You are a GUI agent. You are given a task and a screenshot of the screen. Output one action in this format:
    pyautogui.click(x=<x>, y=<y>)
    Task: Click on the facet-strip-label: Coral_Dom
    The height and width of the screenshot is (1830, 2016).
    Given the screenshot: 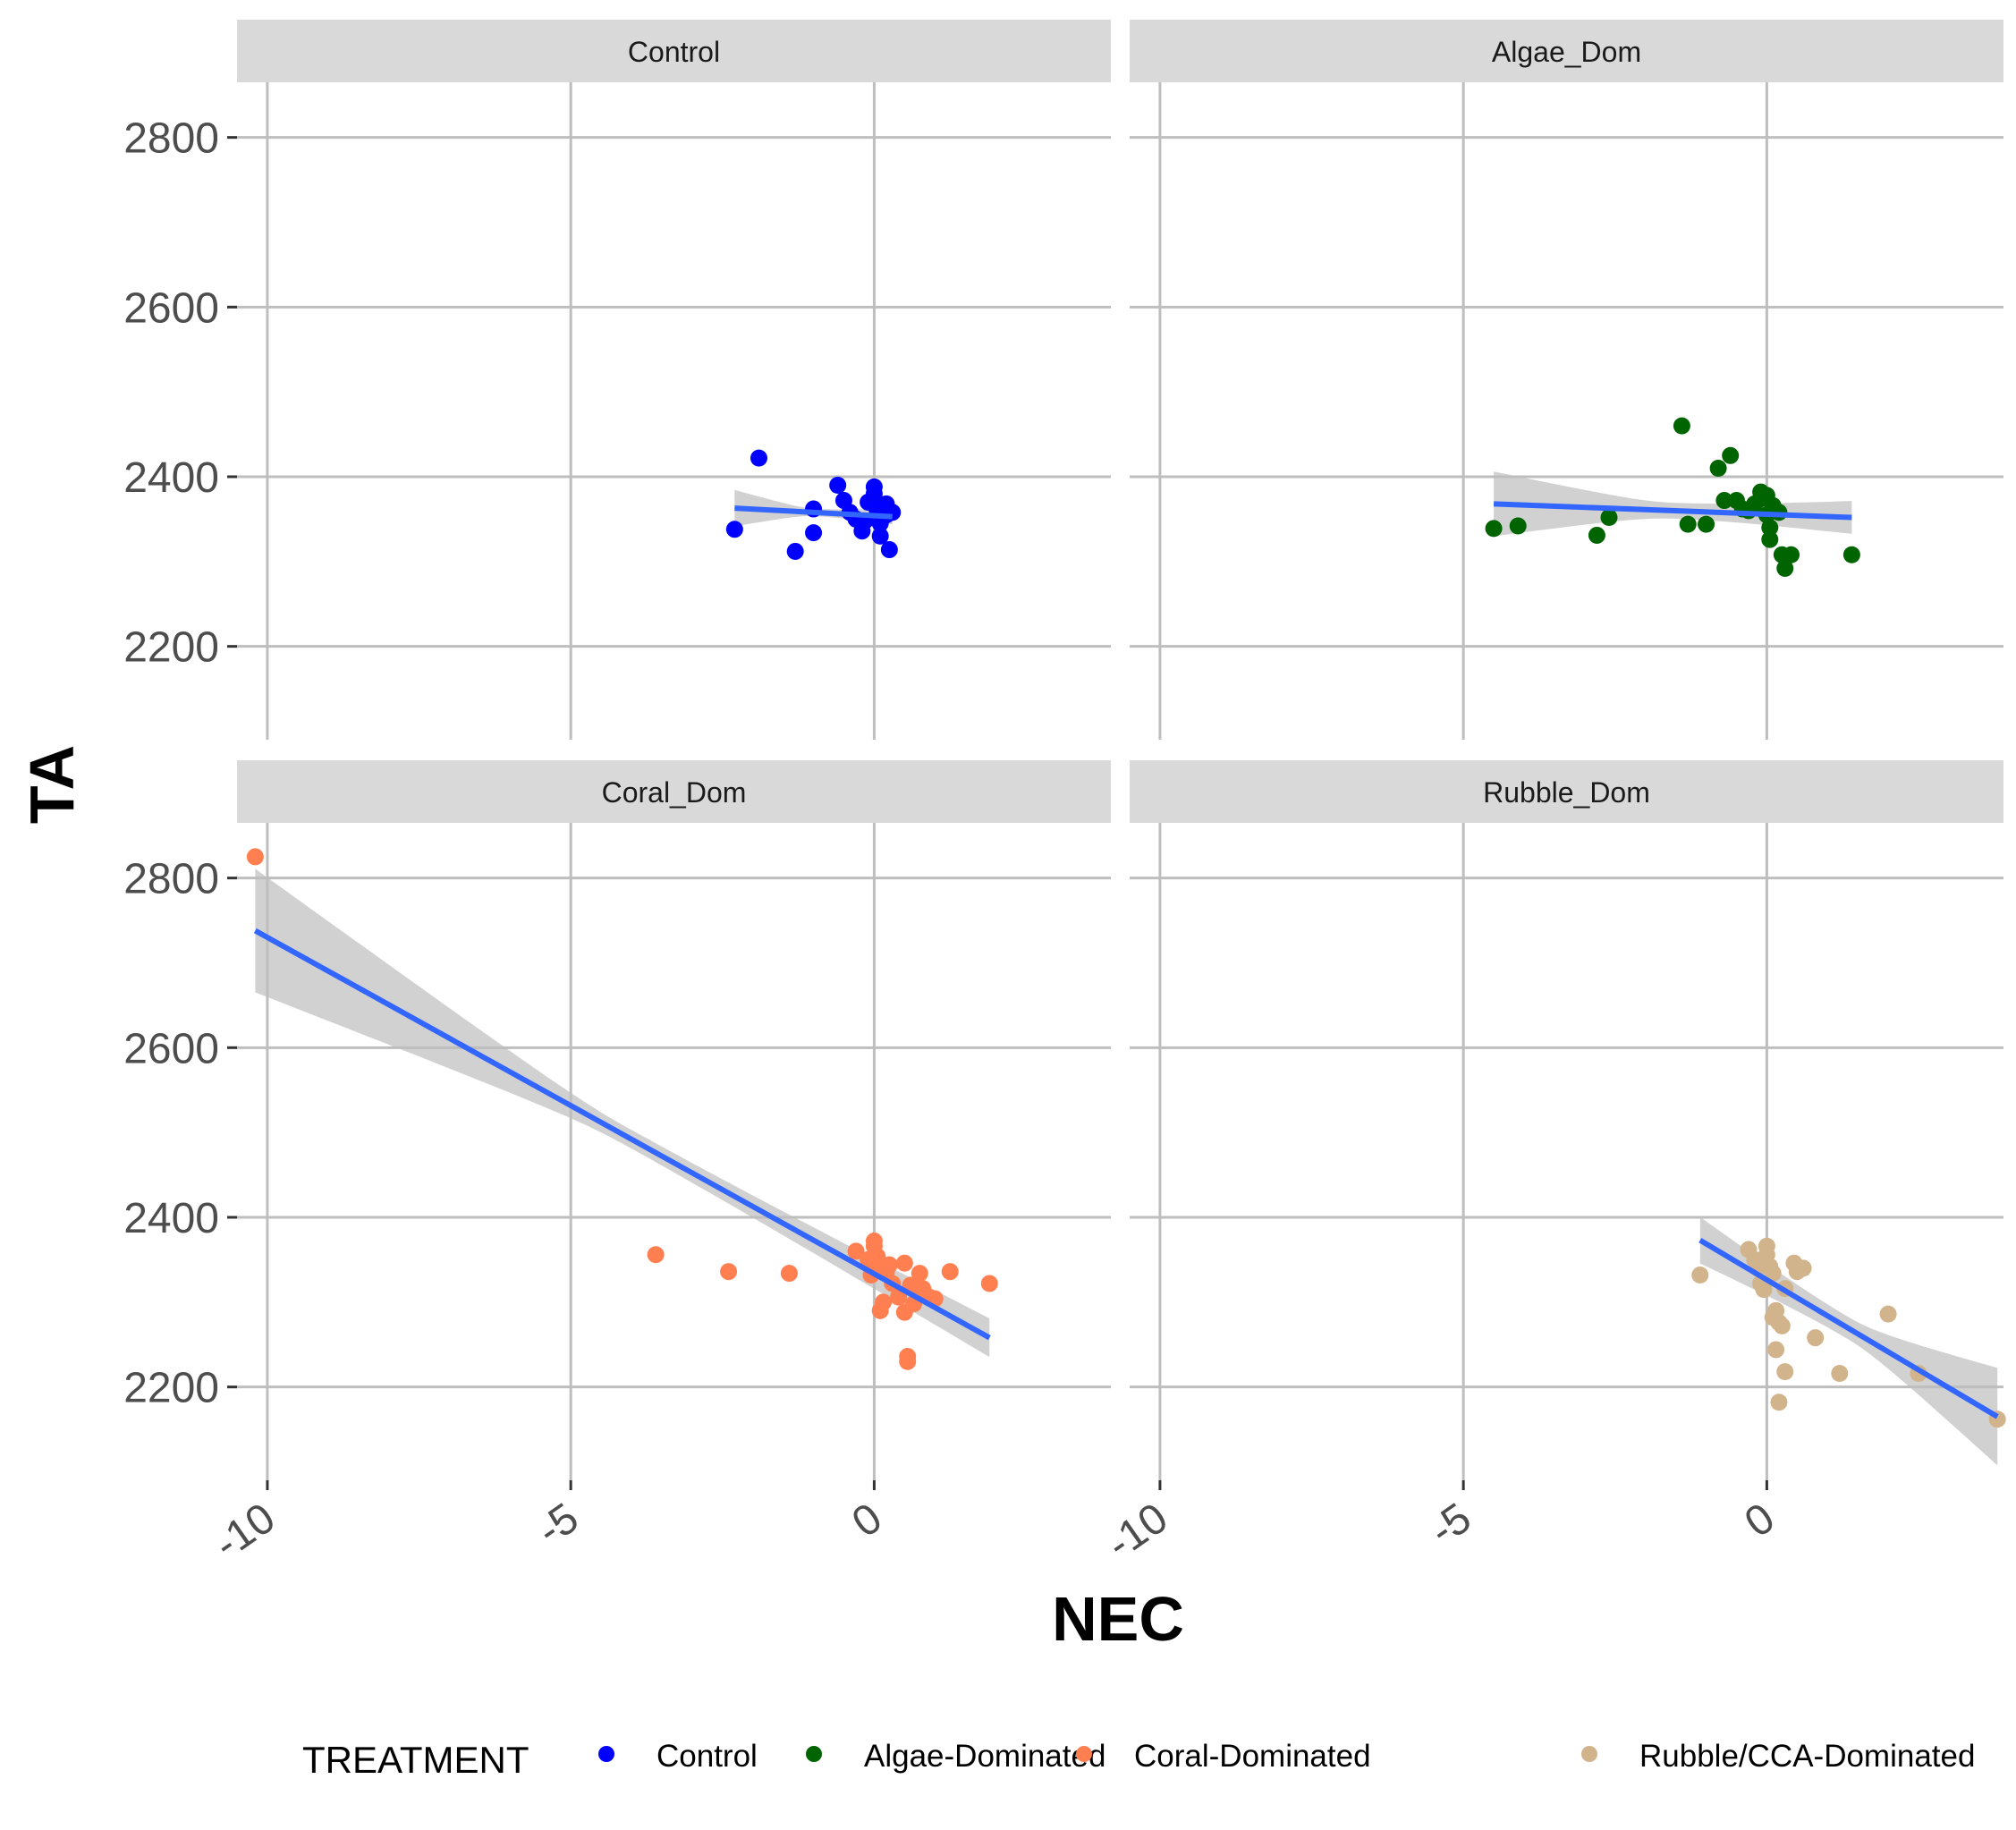 What is the action you would take?
    pyautogui.click(x=675, y=793)
    